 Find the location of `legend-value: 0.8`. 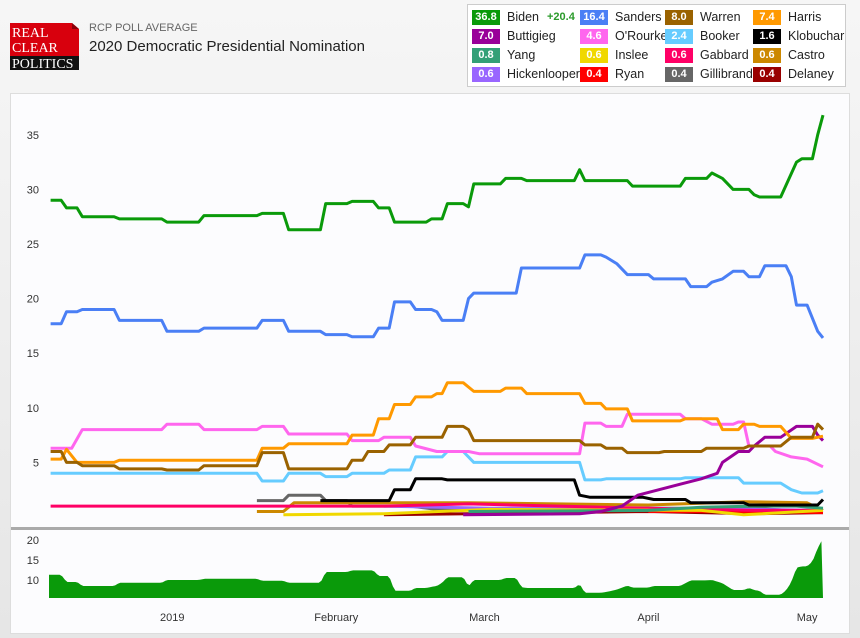

legend-value: 0.8 is located at coordinates (486, 55).